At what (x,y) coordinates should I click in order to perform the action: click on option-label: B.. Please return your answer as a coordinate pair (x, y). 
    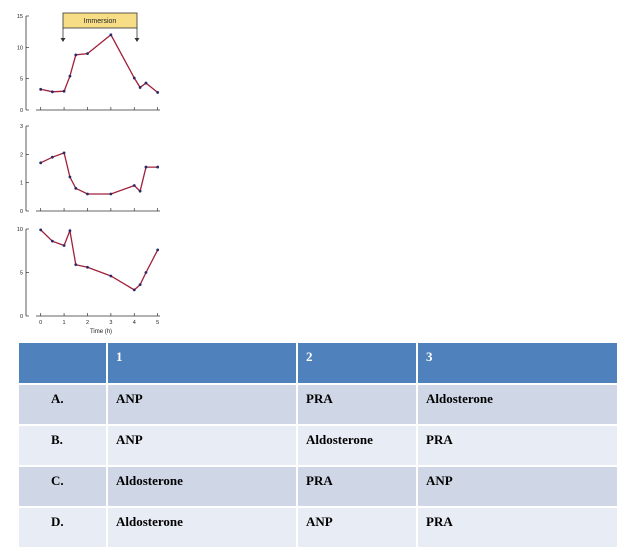
    Looking at the image, I should click on (62, 445).